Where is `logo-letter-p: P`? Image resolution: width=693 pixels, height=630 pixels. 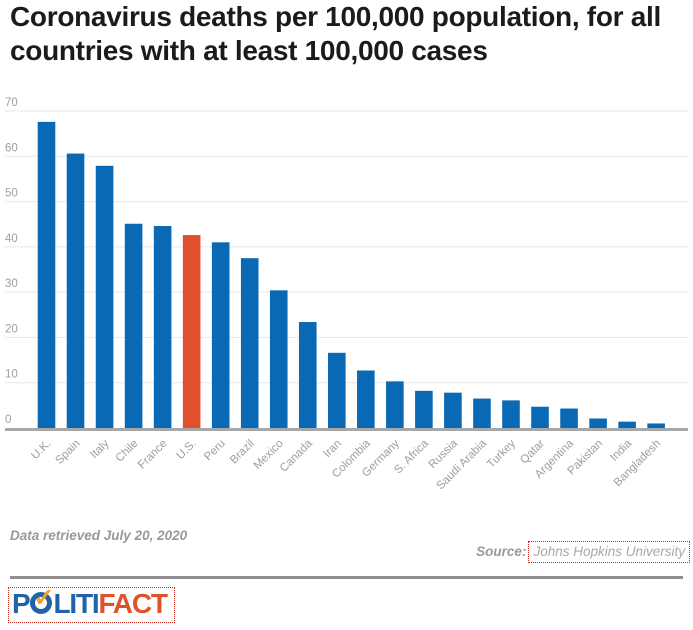 logo-letter-p: P is located at coordinates (21, 603).